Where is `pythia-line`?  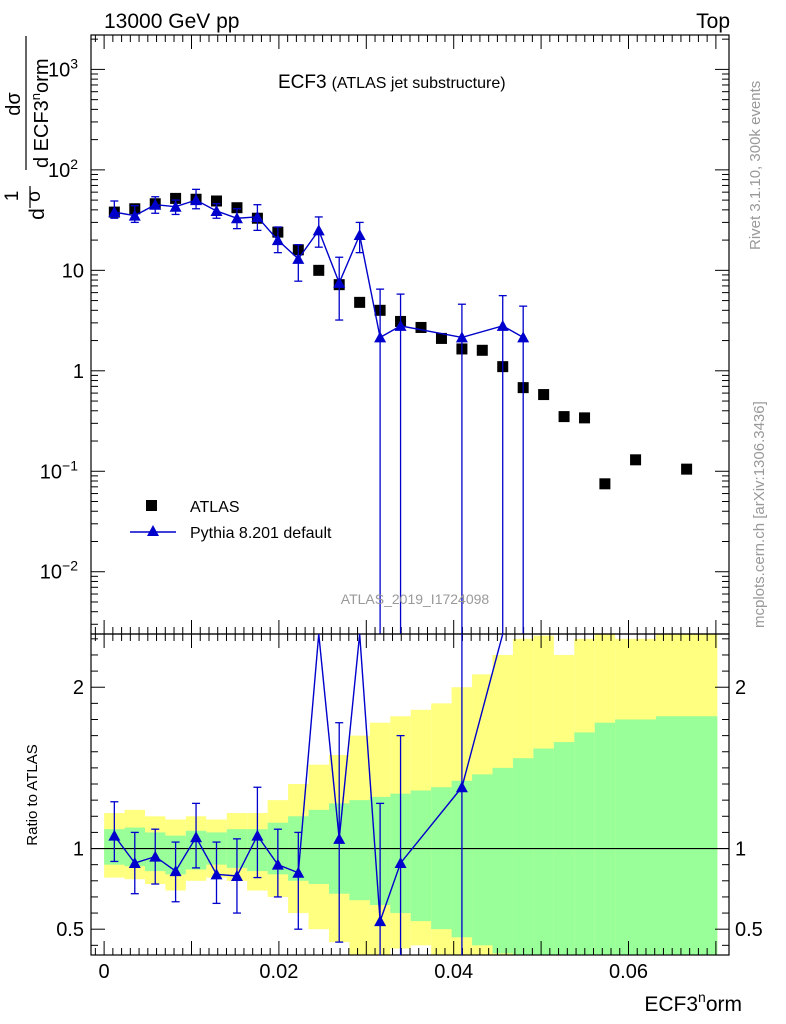 pythia-line is located at coordinates (319, 269).